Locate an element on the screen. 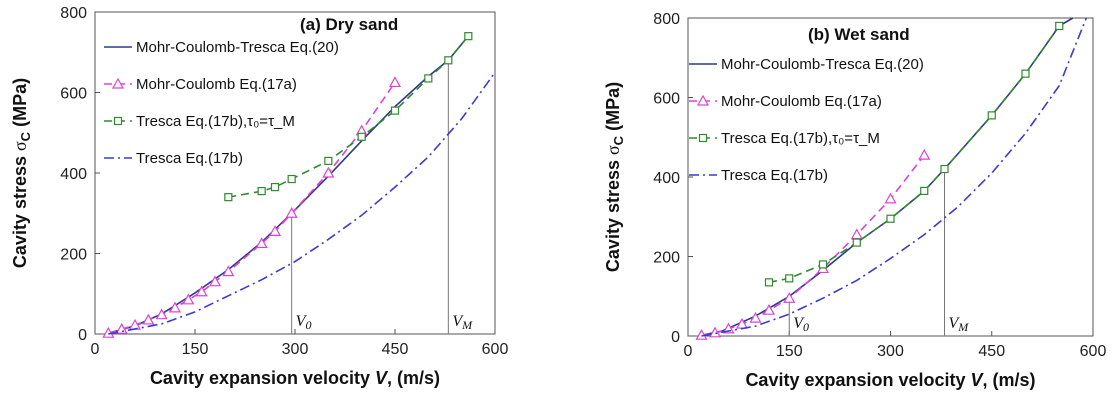 This screenshot has width=1118, height=411. chart-title: (b) Wet sand is located at coordinates (859, 34).